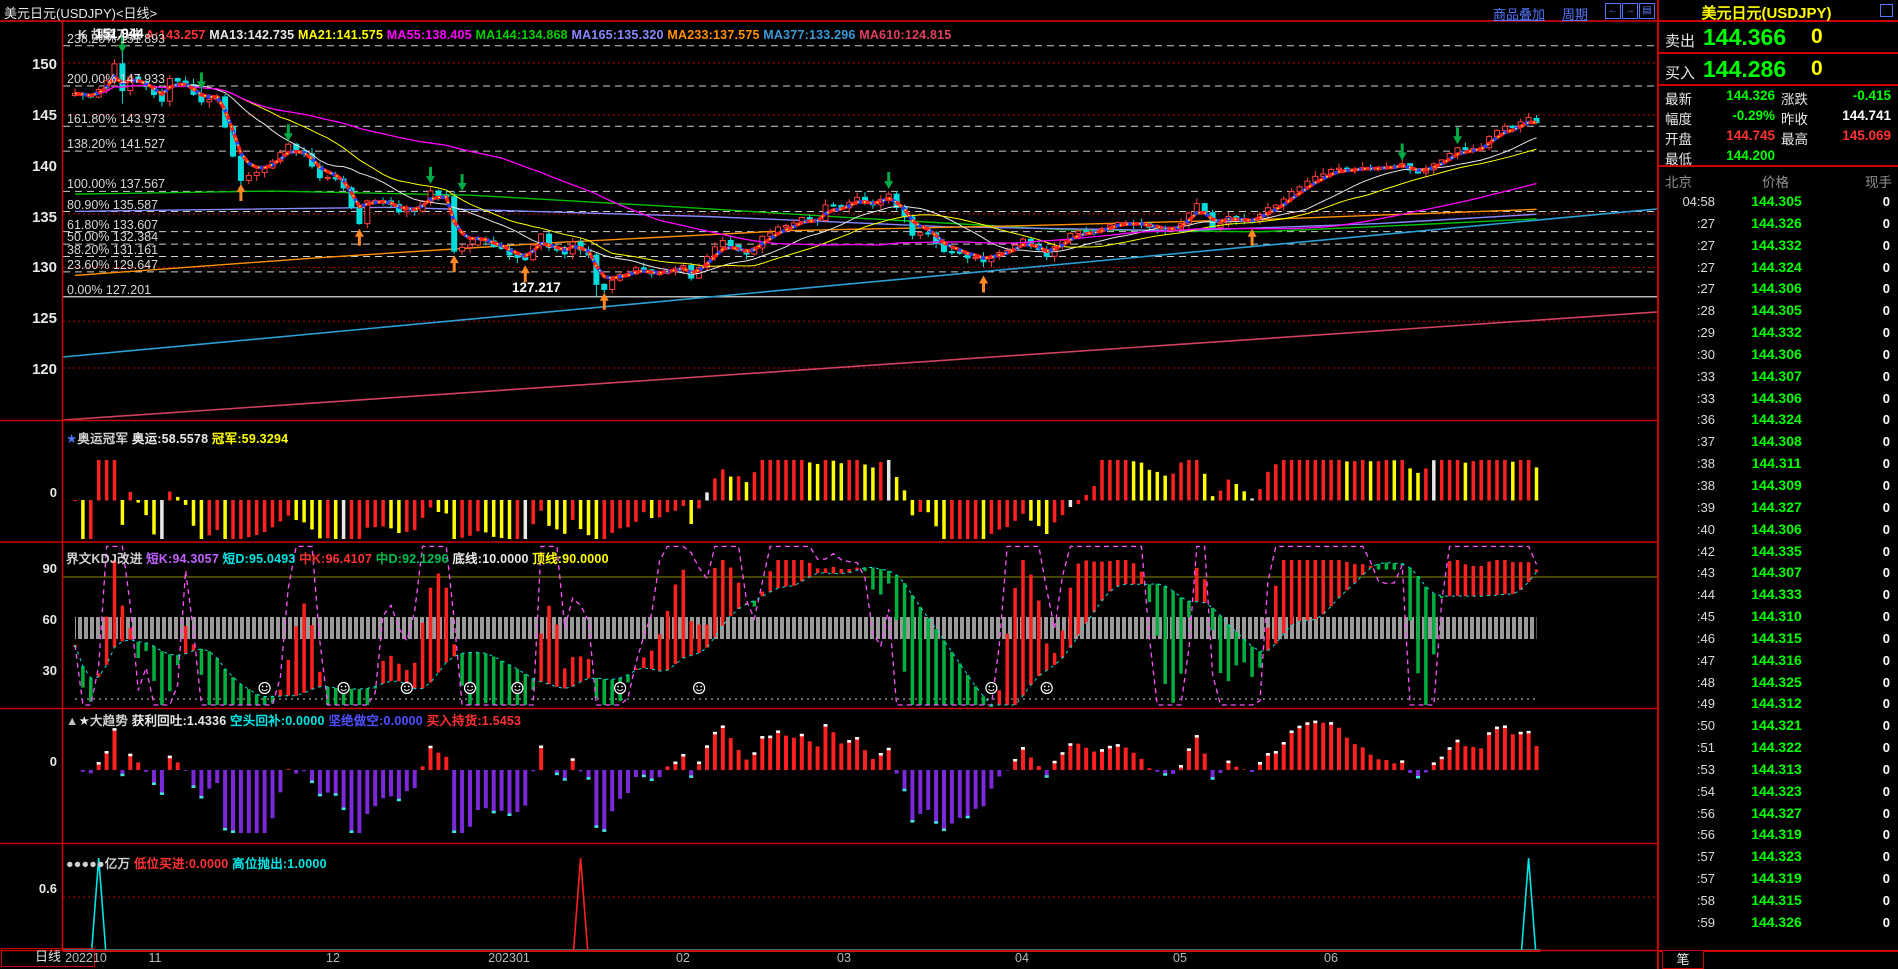 The height and width of the screenshot is (969, 1898). I want to click on tick-price: 144.310, so click(1776, 616).